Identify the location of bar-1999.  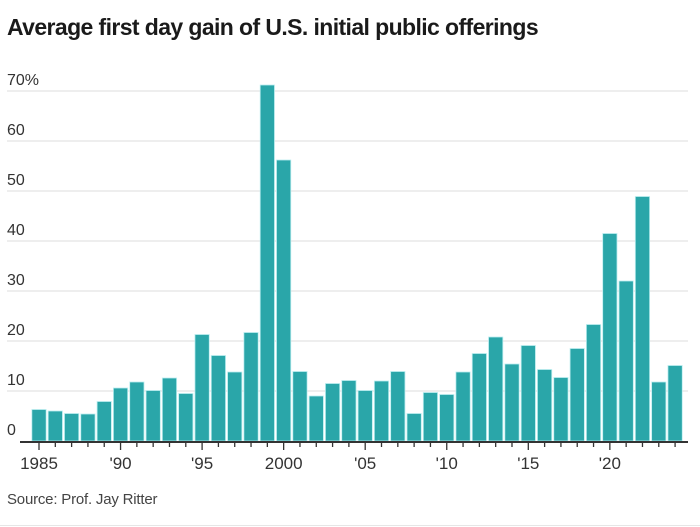
(267, 263).